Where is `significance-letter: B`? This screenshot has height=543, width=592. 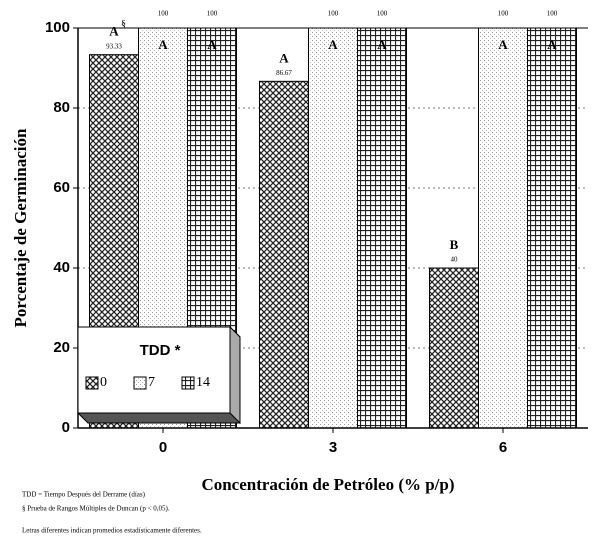 significance-letter: B is located at coordinates (454, 244).